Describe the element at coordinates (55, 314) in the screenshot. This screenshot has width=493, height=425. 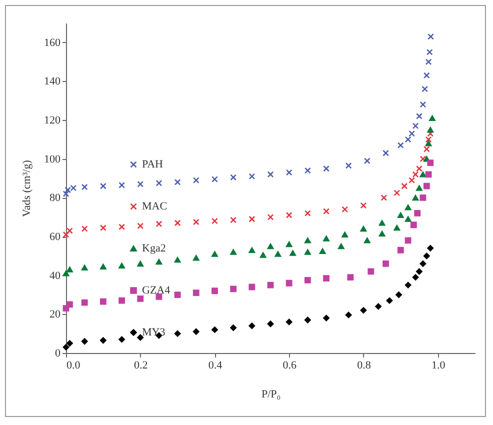
I see `y-tick-label: 20` at that location.